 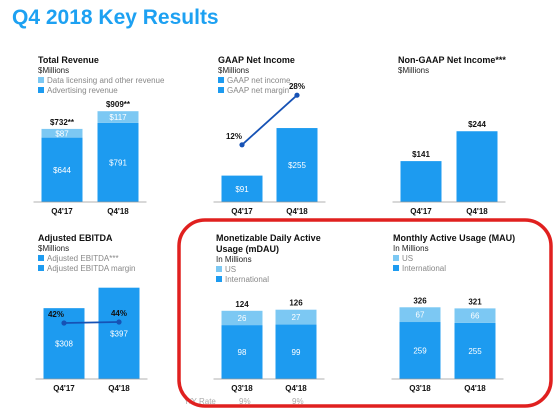 I want to click on mdau-subtitle: In Millions, so click(x=234, y=259).